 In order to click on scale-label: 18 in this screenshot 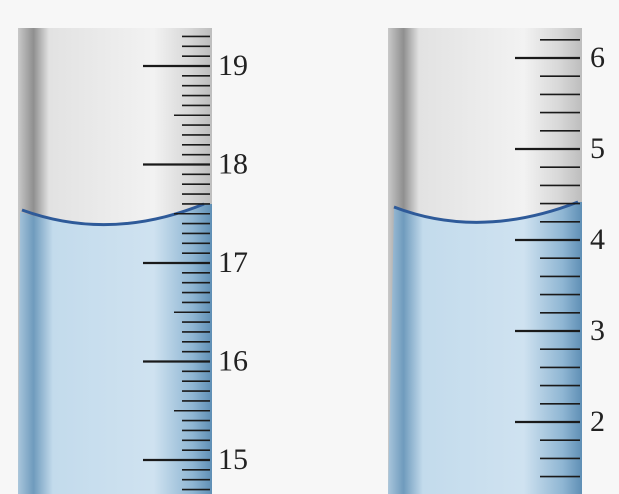, I will do `click(233, 163)`.